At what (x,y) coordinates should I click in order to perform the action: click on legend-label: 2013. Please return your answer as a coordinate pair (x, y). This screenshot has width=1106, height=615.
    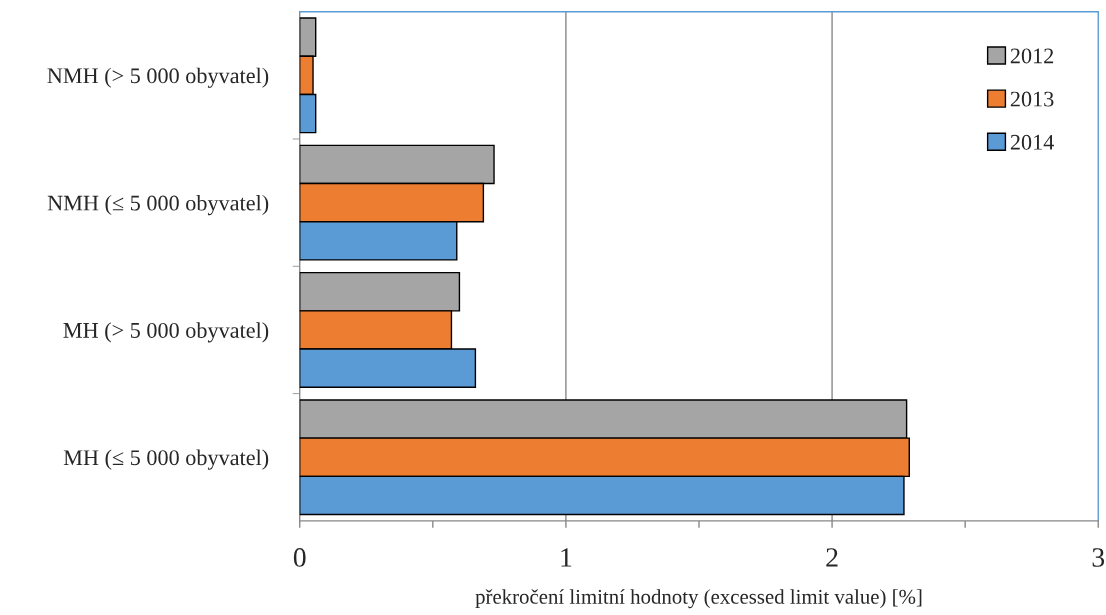
    Looking at the image, I should click on (1032, 99).